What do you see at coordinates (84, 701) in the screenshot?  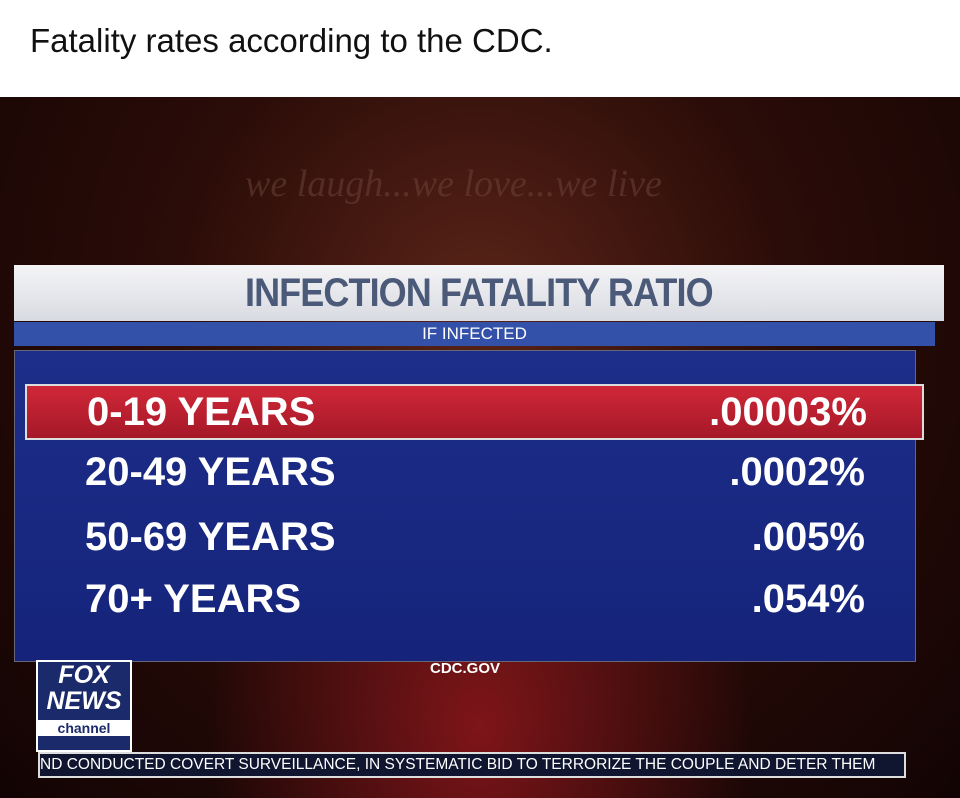 I see `logo-text: NEWS` at bounding box center [84, 701].